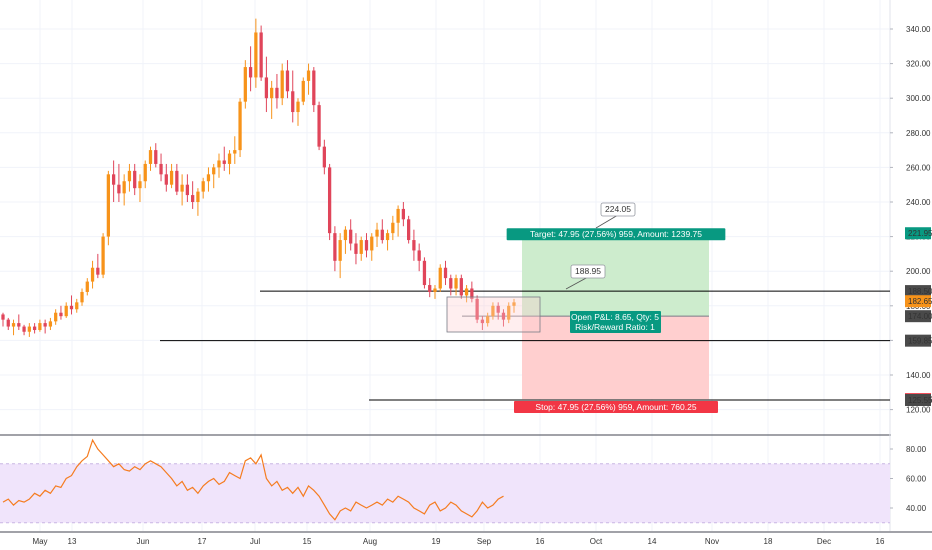 This screenshot has height=550, width=932. I want to click on price-badge: 188.50, so click(918, 291).